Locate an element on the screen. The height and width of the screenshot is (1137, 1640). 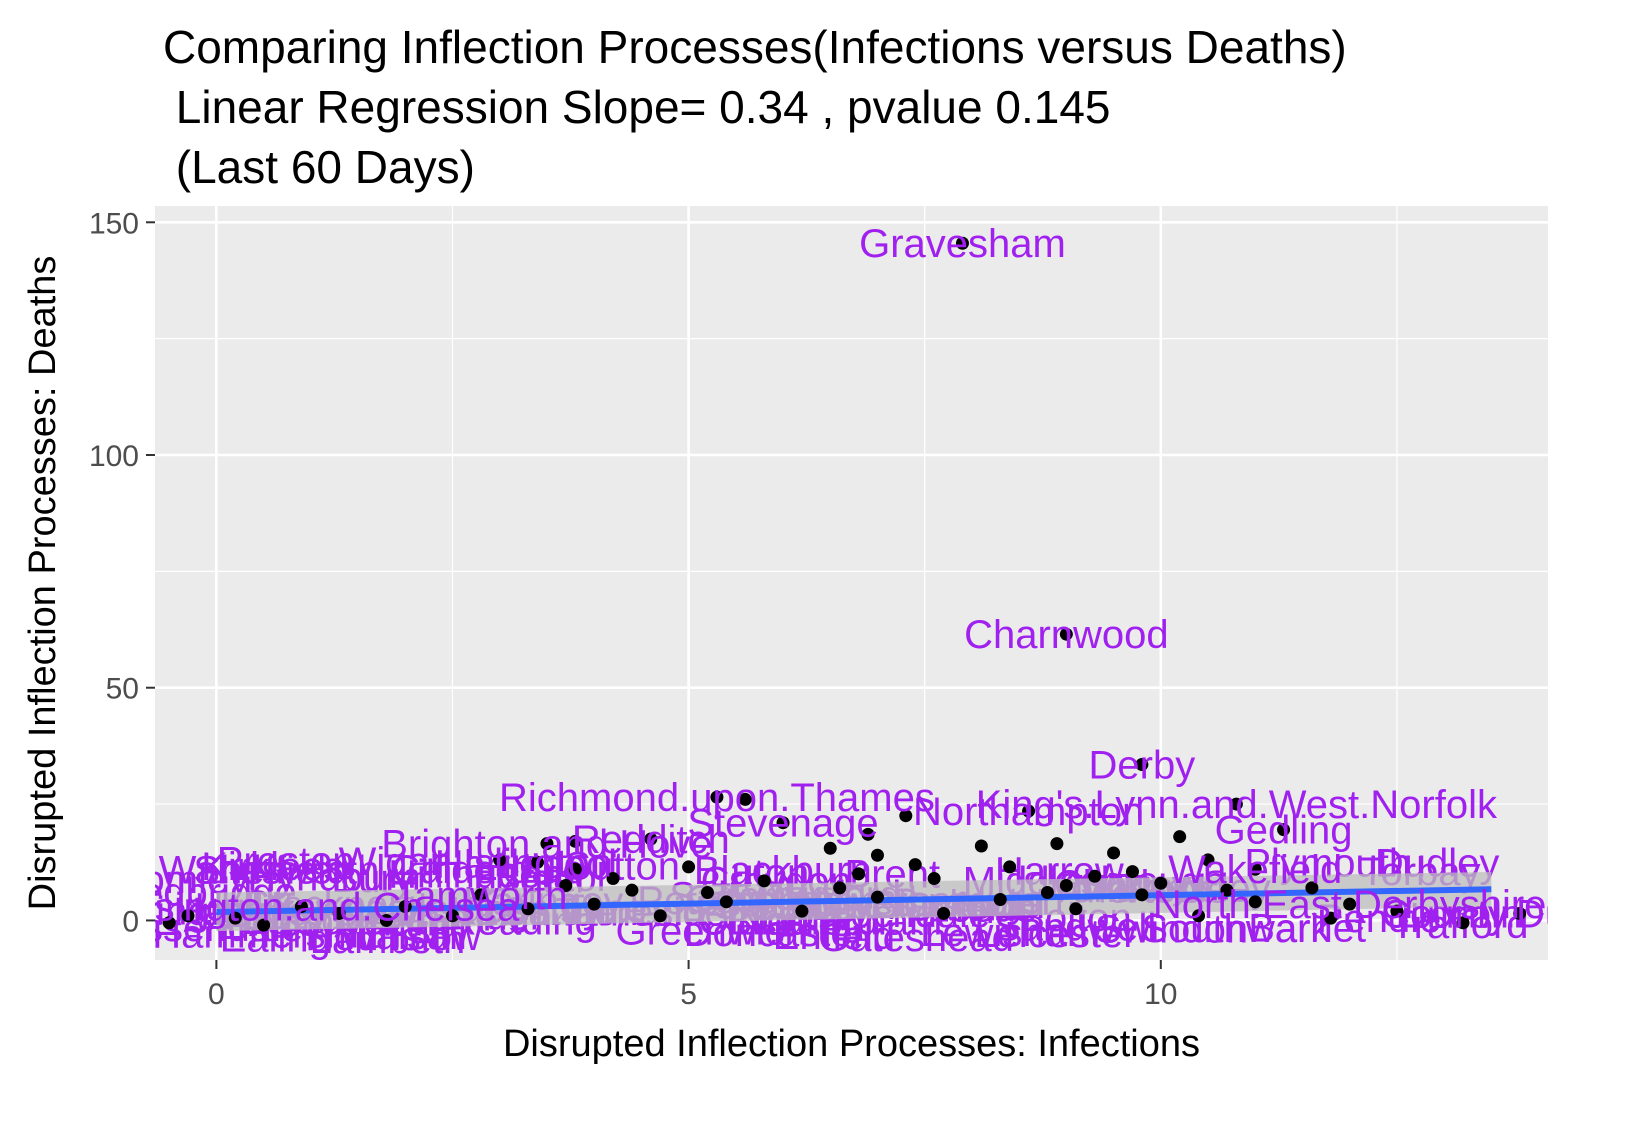
chart-subtitle-period: (Last 60 Days) is located at coordinates (319, 167).